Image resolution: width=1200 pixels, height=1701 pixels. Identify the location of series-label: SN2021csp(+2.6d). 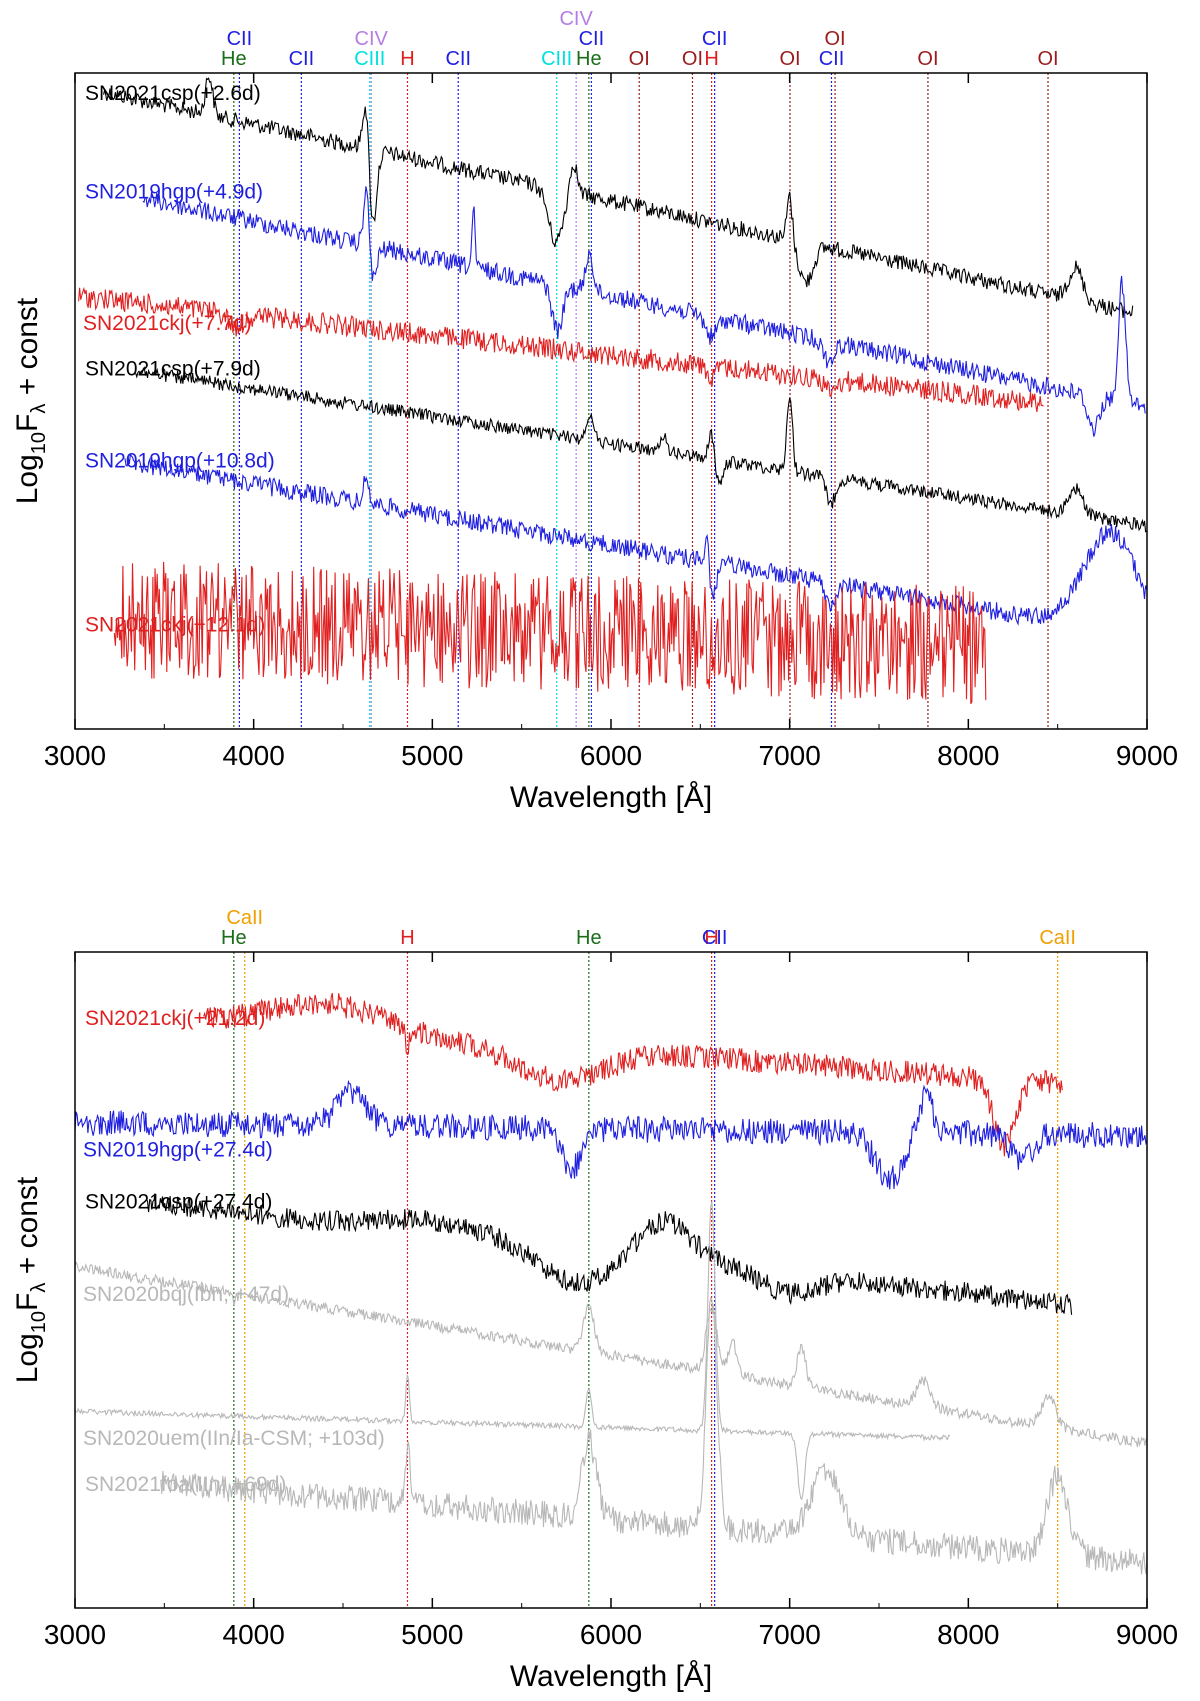
(173, 93).